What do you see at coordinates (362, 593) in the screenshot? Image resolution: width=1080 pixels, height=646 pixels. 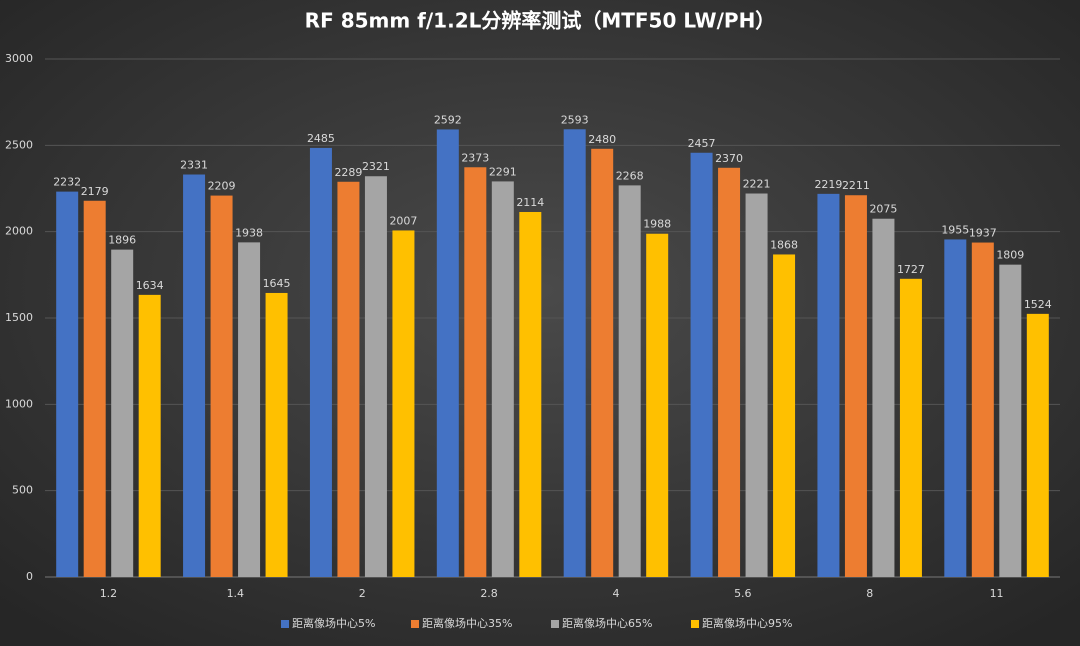 I see `x-tick-label: 2` at bounding box center [362, 593].